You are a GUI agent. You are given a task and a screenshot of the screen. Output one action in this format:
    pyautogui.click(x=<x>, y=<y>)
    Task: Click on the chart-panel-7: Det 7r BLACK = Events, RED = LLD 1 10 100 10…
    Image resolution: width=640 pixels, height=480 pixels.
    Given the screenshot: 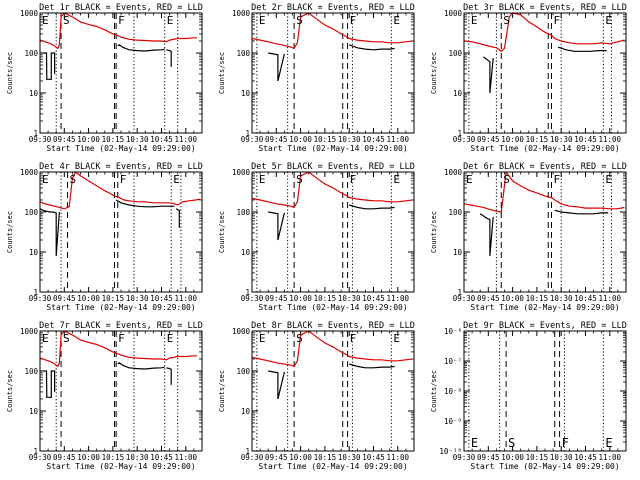 What is the action you would take?
    pyautogui.click(x=104, y=396)
    